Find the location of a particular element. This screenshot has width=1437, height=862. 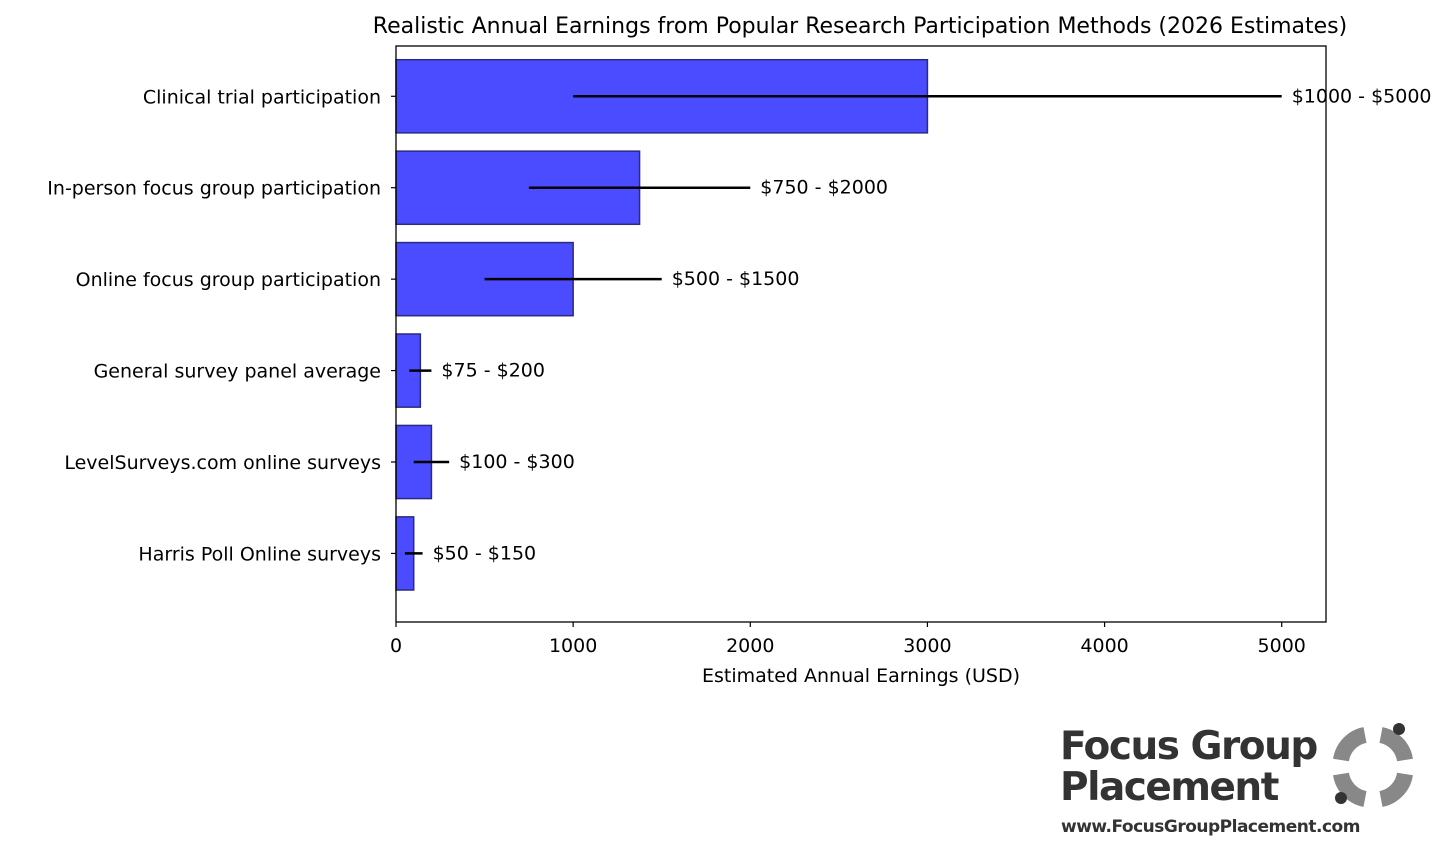

x-tick-label: 5000 is located at coordinates (1282, 646).